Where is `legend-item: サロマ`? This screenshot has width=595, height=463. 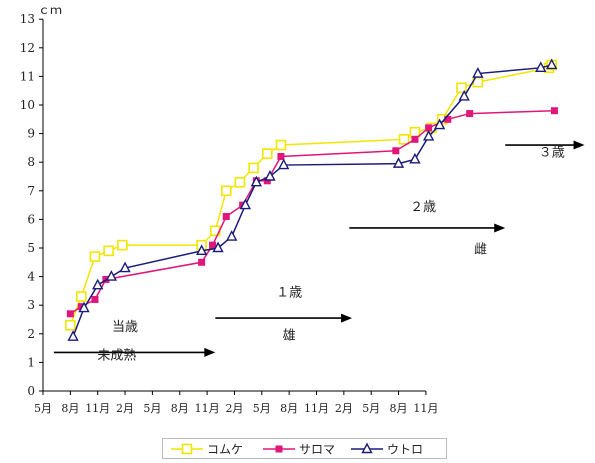 legend-item: サロマ is located at coordinates (299, 450).